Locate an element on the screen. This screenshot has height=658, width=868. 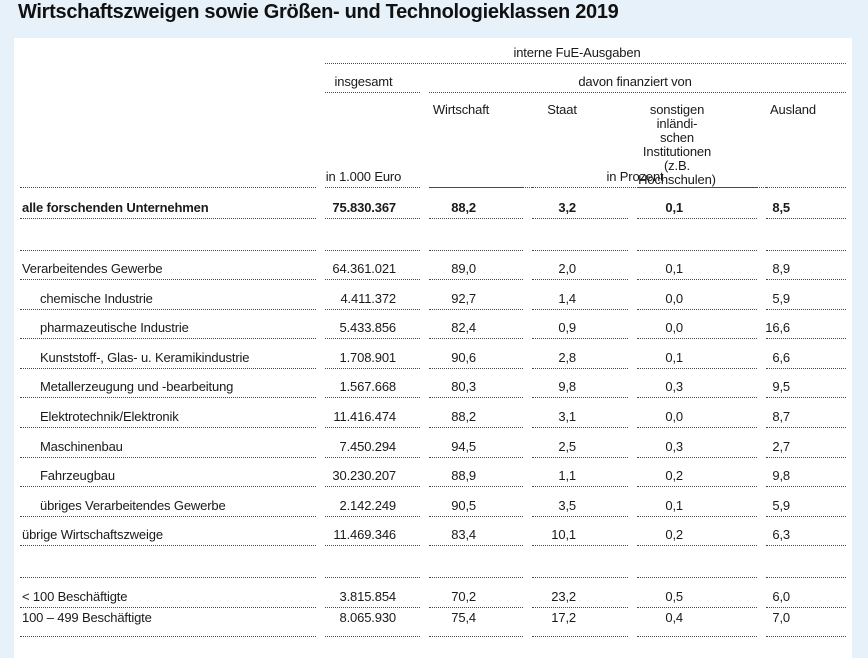
row-label: Elektrotechnik/Elektronik is located at coordinates (168, 413).